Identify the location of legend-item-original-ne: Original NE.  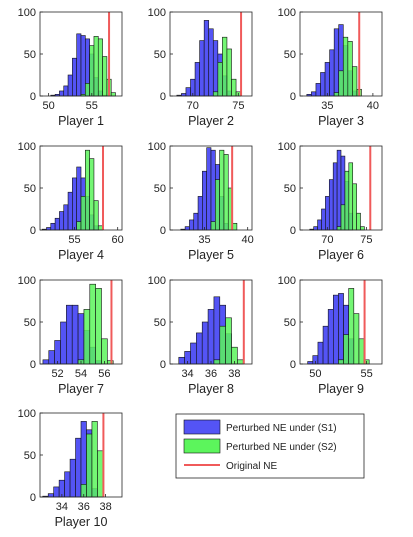
(230, 466).